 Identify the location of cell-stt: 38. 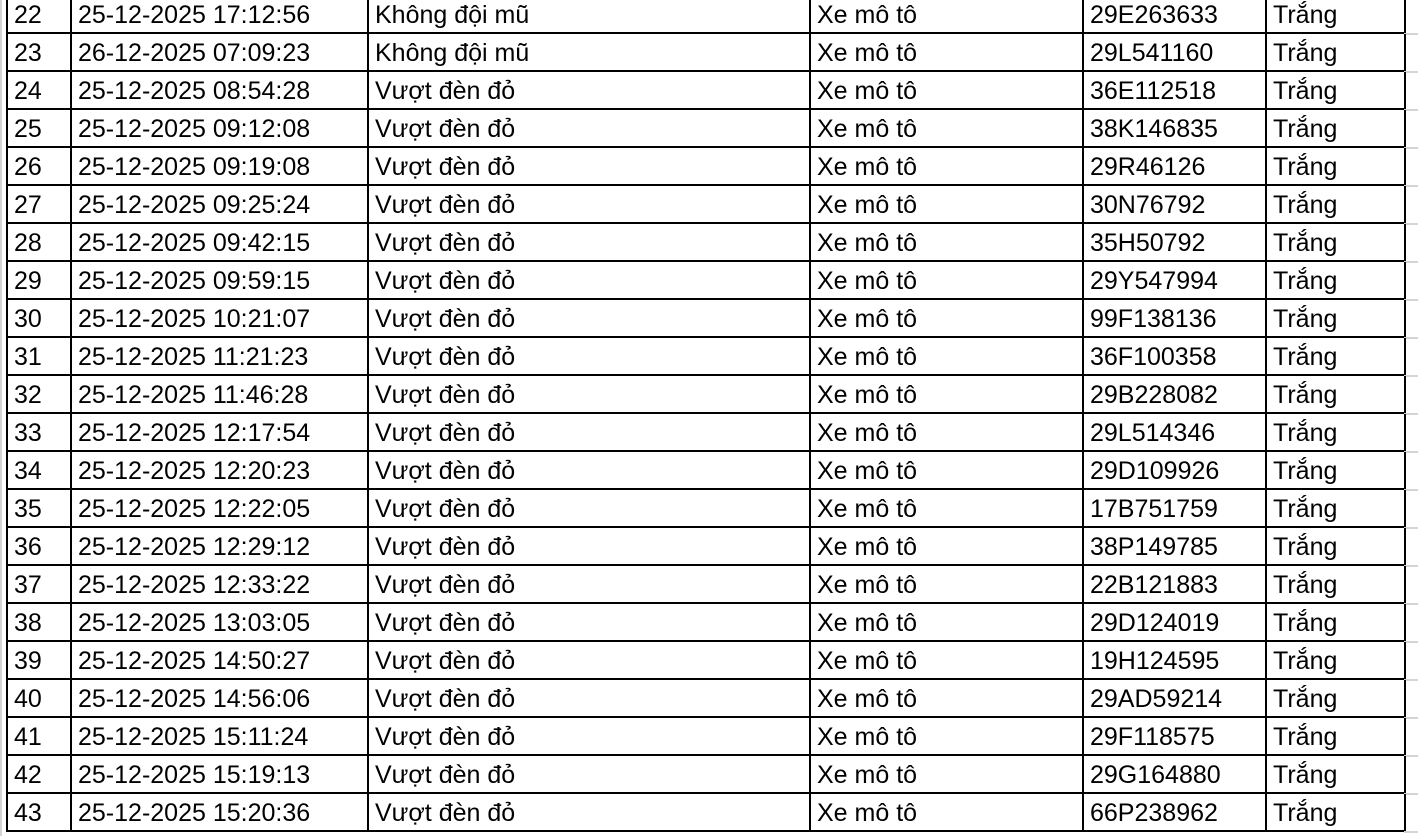
(39, 623).